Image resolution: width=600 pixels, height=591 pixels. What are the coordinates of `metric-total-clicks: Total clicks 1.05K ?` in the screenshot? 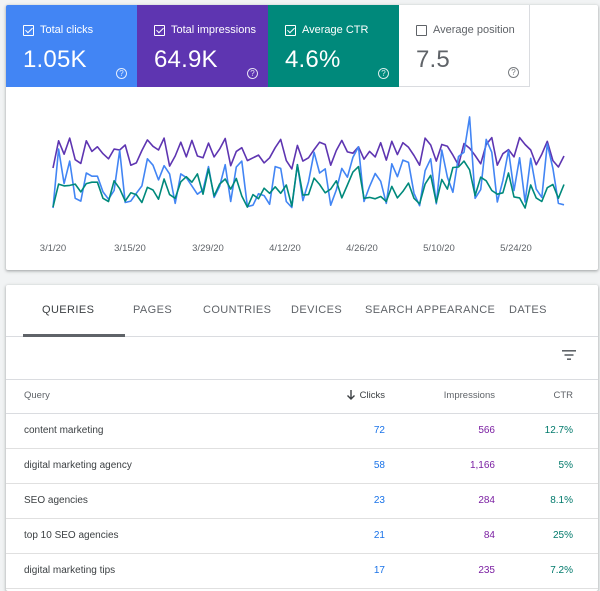 It's located at (71, 46).